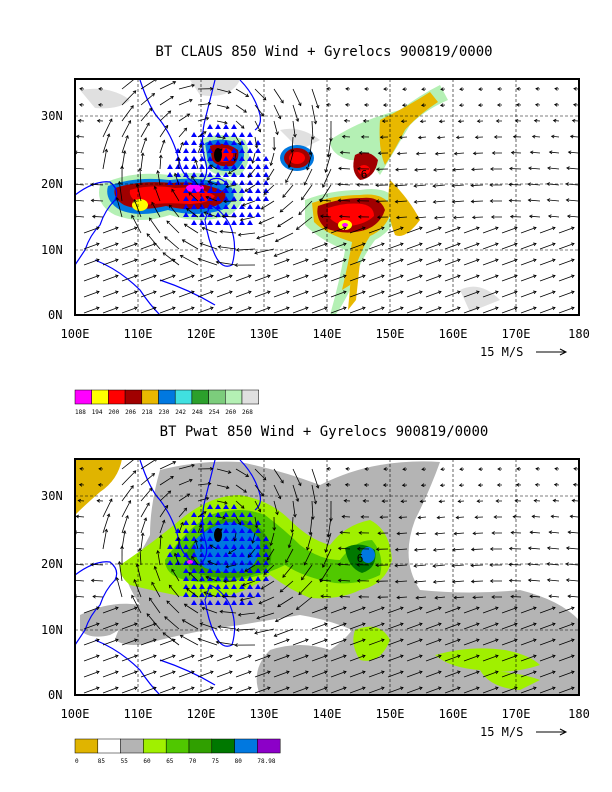 The width and height of the screenshot is (612, 792). I want to click on panel1-legend: 188 194 200 206 218 230 242 248 254 260 268, so click(166, 402).